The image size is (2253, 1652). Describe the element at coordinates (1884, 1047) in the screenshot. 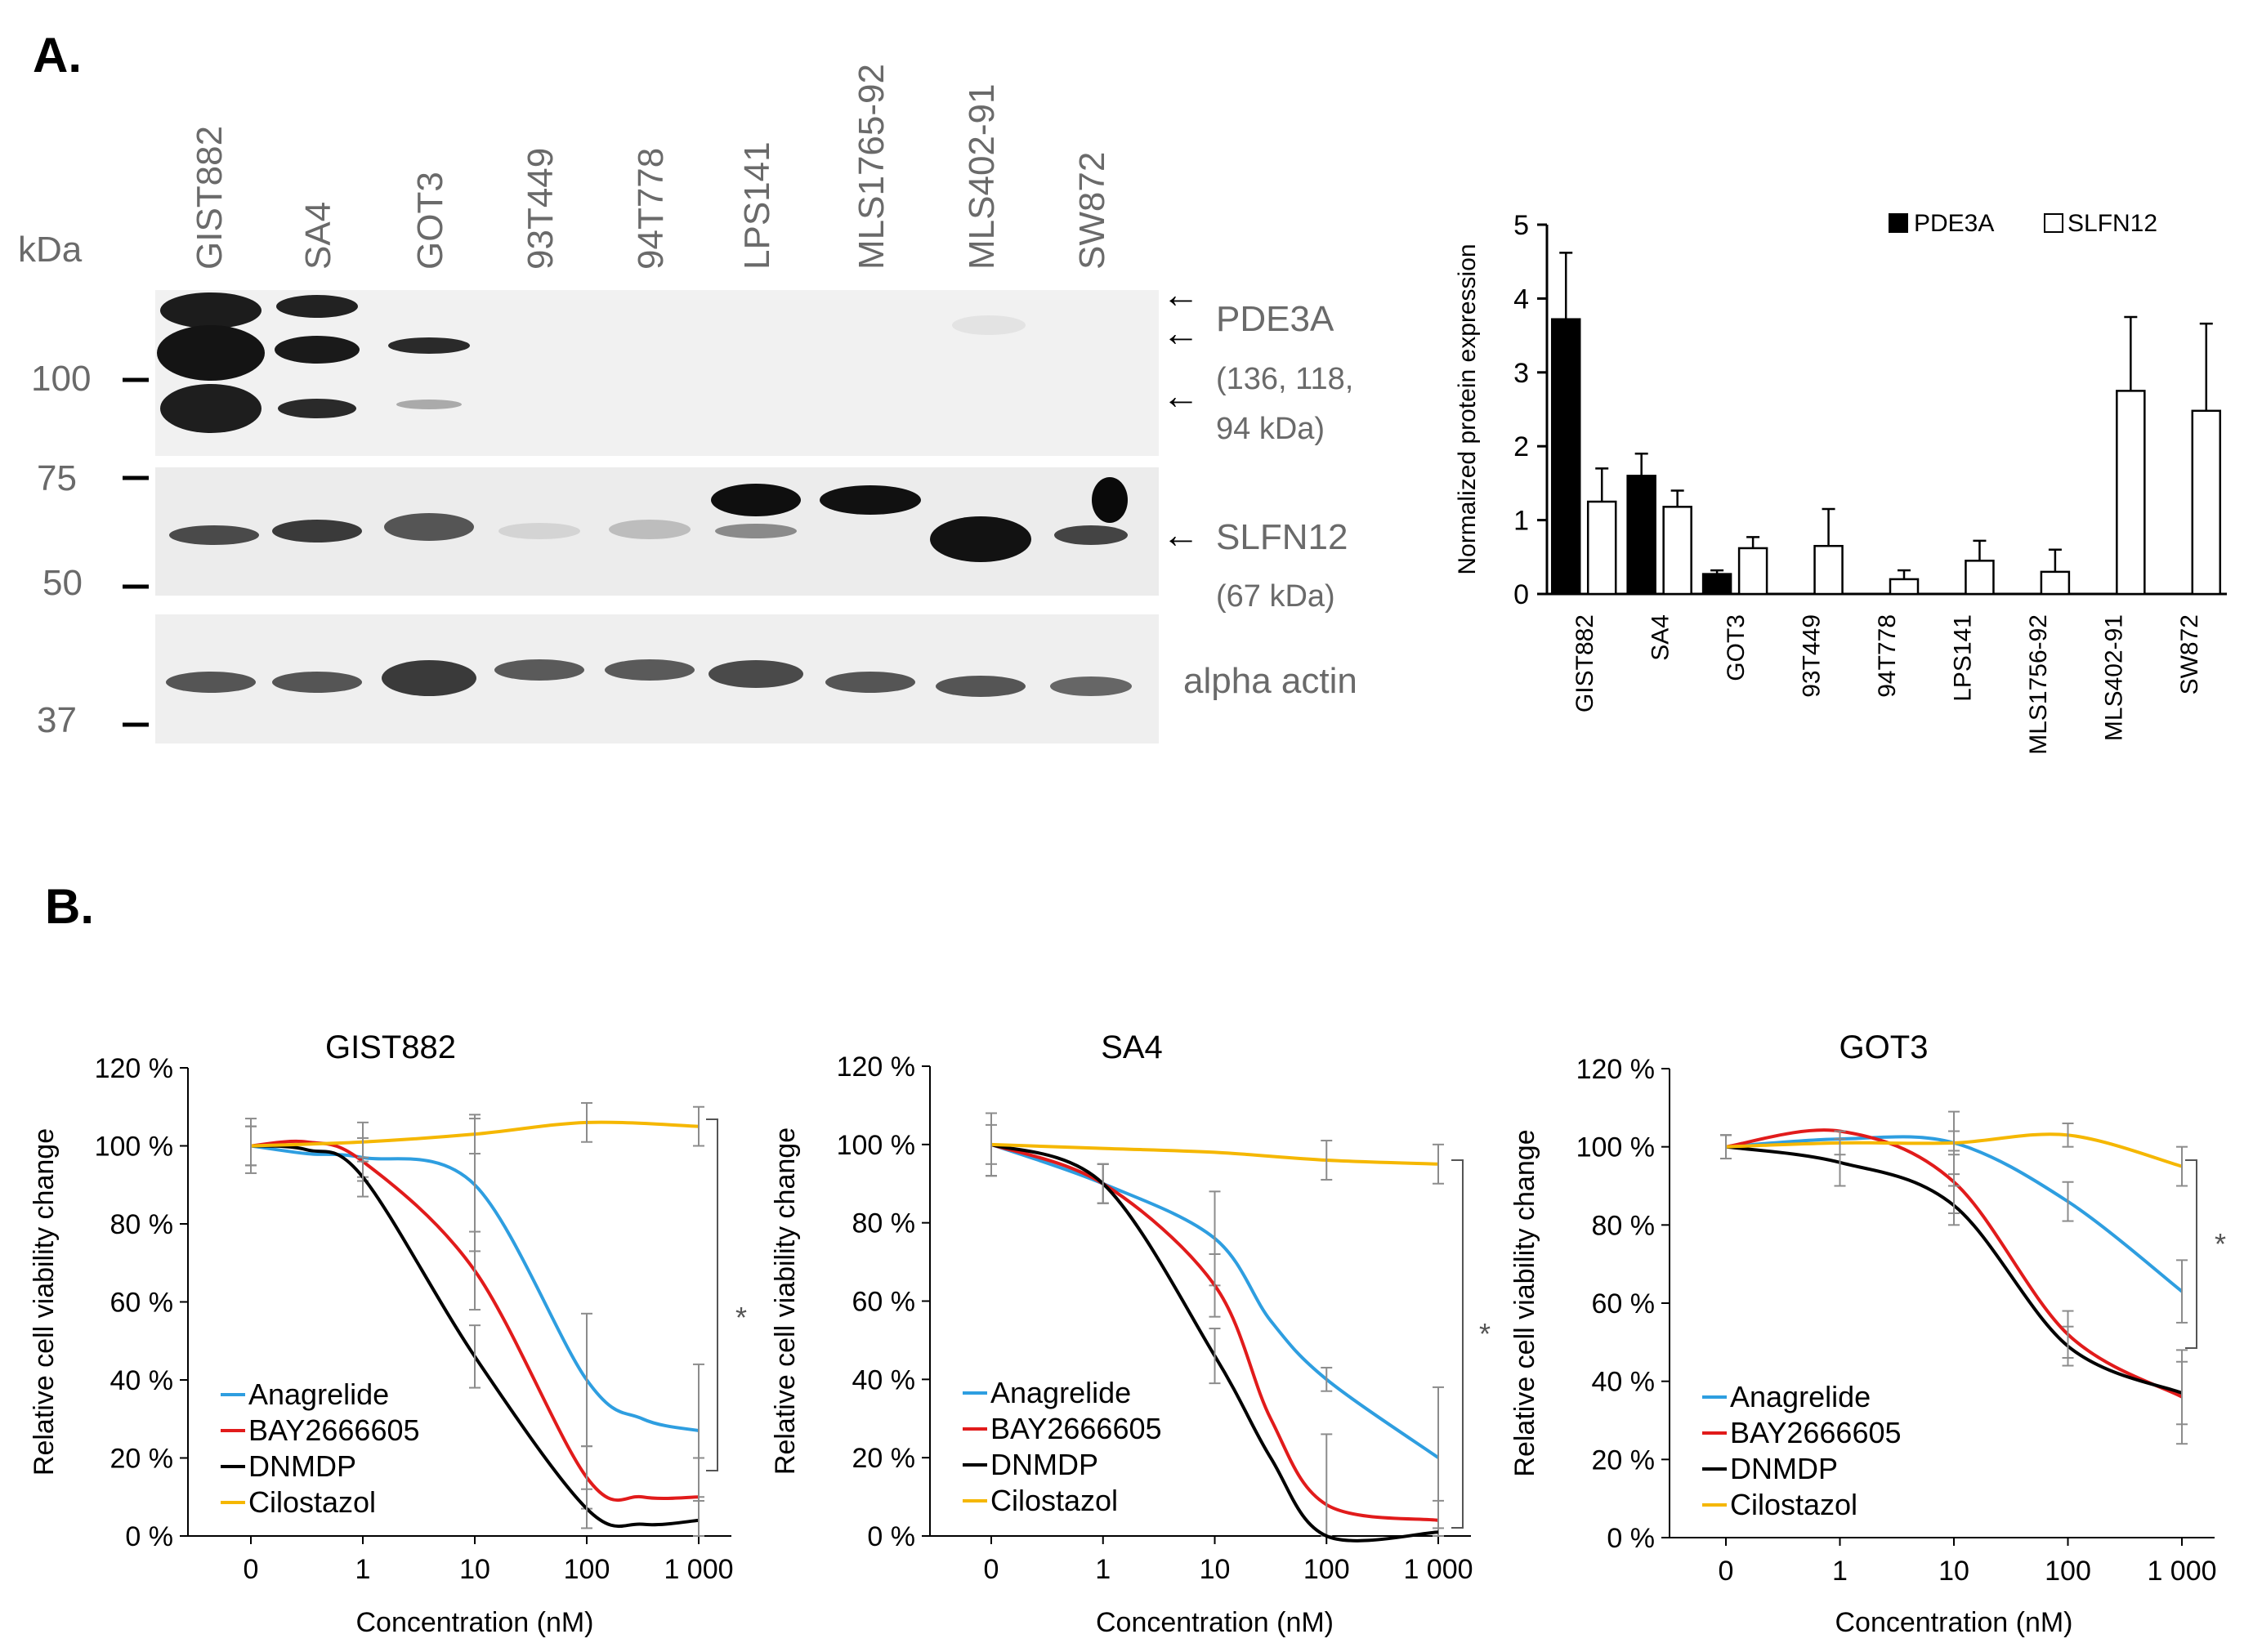

I see `chart-title: GOT3` at that location.